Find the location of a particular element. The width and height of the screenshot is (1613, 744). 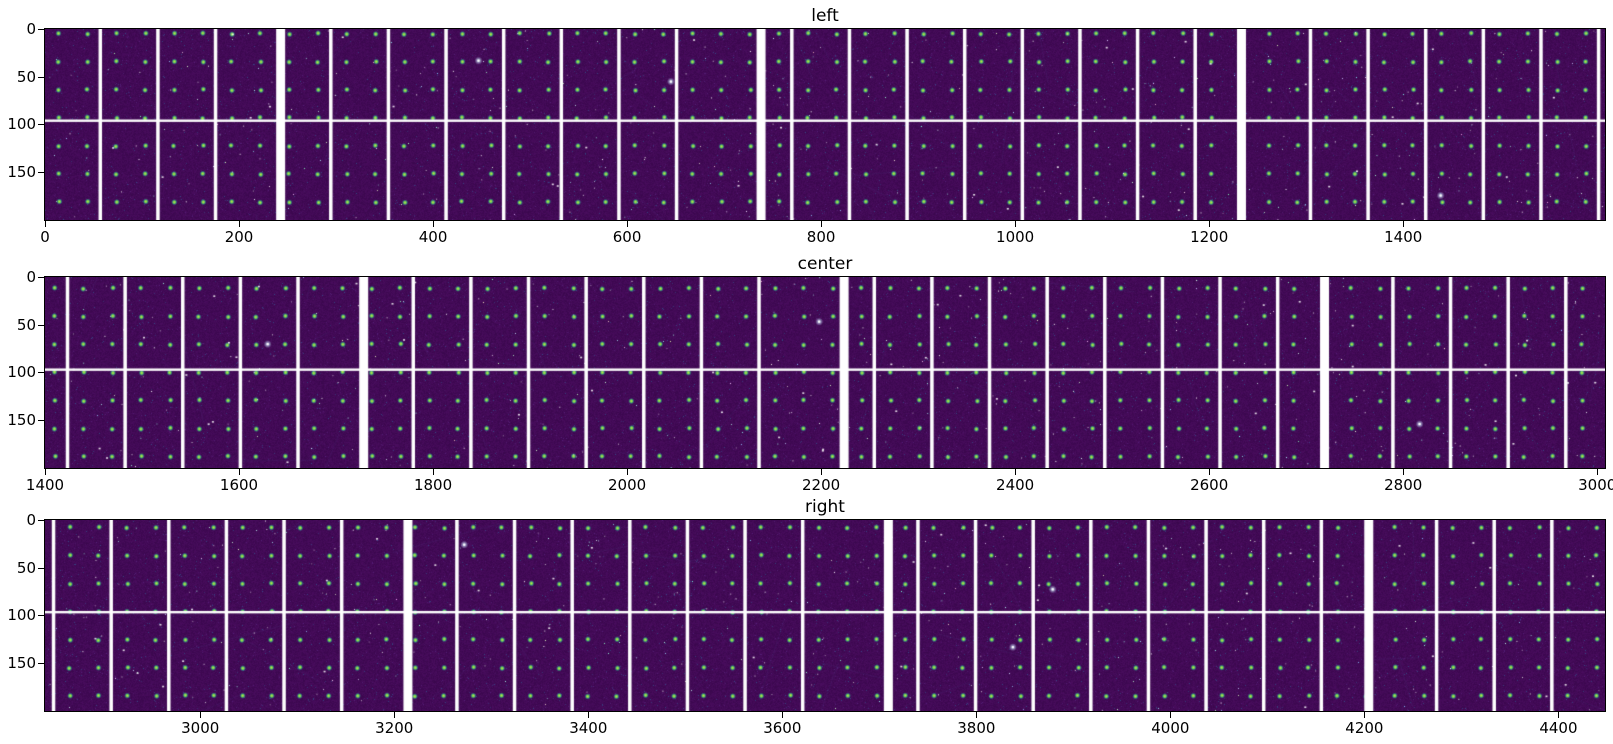

subplot-center-title: center is located at coordinates (825, 264).